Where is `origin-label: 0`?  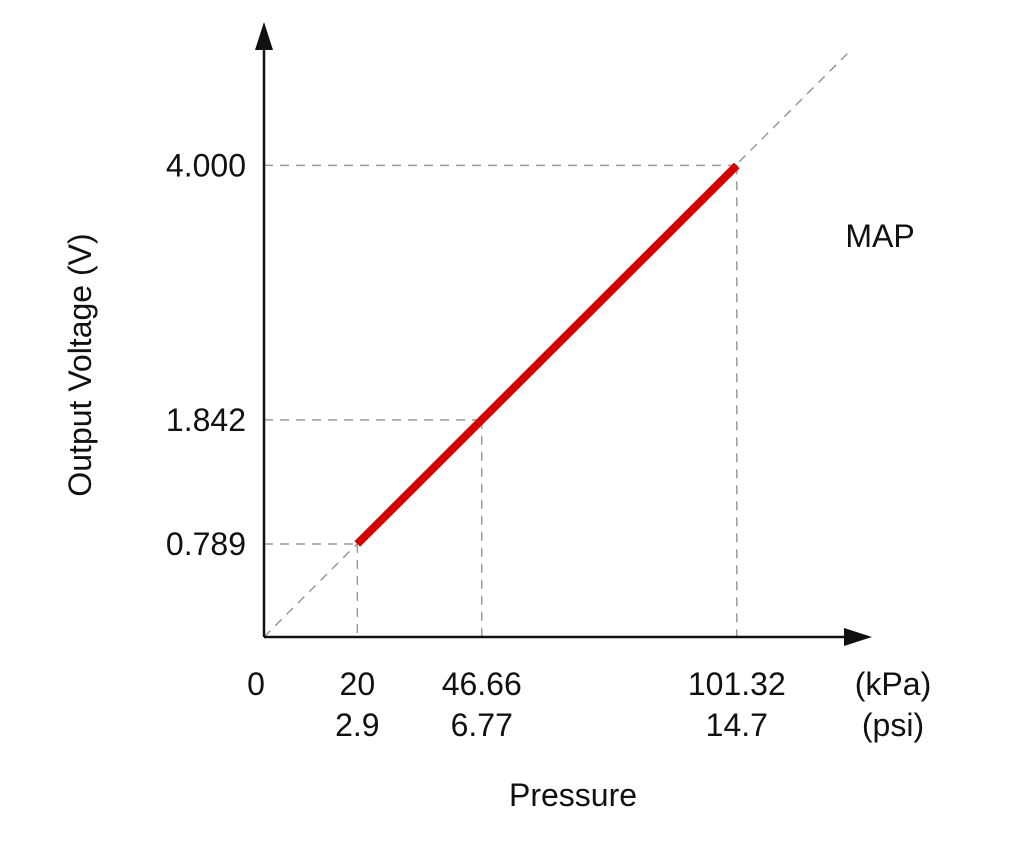 origin-label: 0 is located at coordinates (256, 684).